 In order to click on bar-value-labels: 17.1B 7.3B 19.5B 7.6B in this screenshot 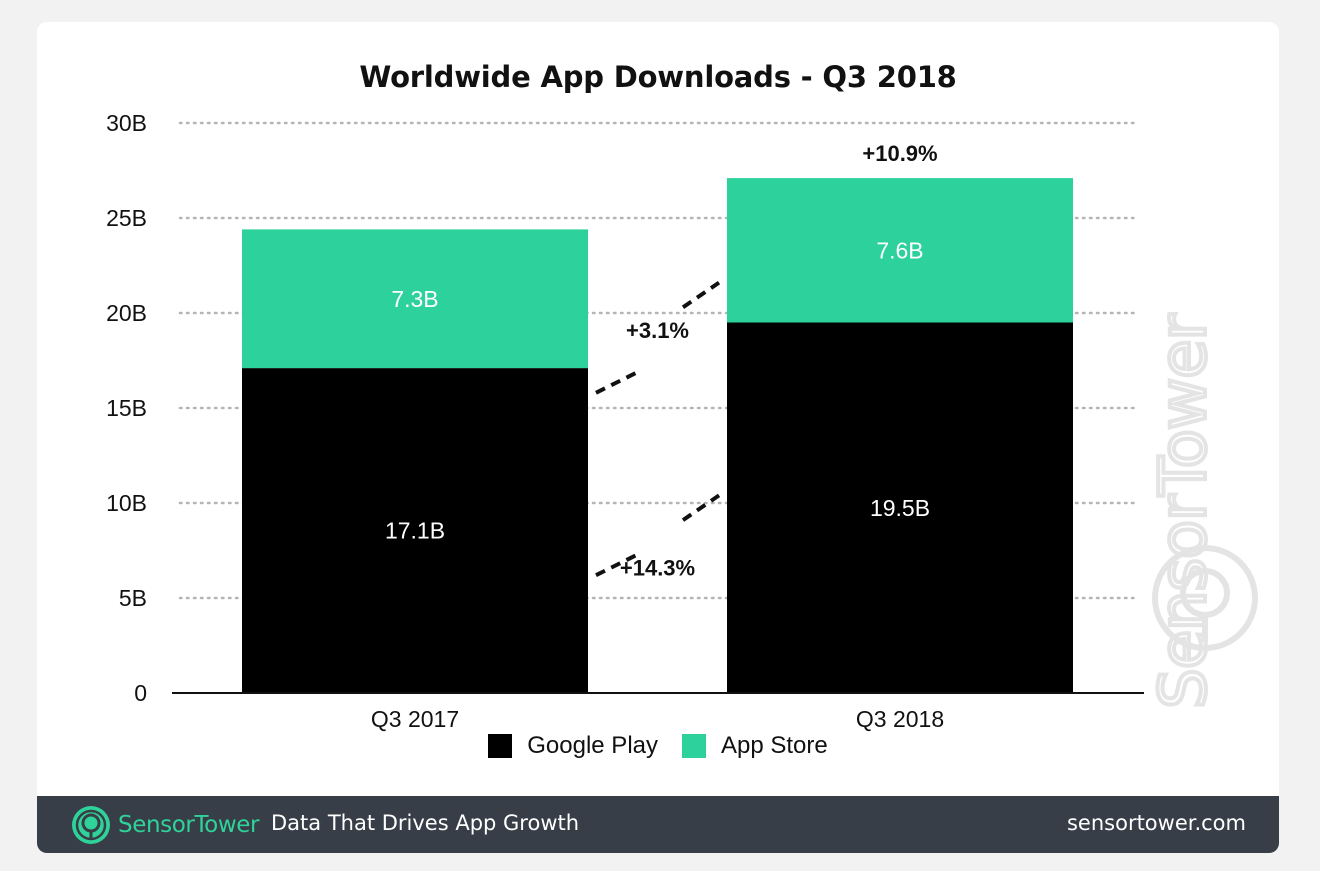, I will do `click(657, 390)`.